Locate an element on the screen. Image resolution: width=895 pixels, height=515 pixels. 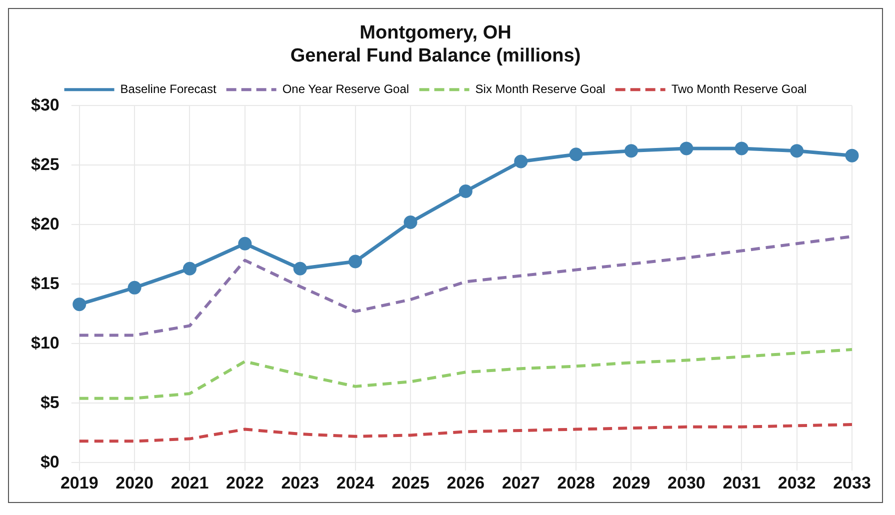
x-tick-label: 2029 is located at coordinates (631, 482).